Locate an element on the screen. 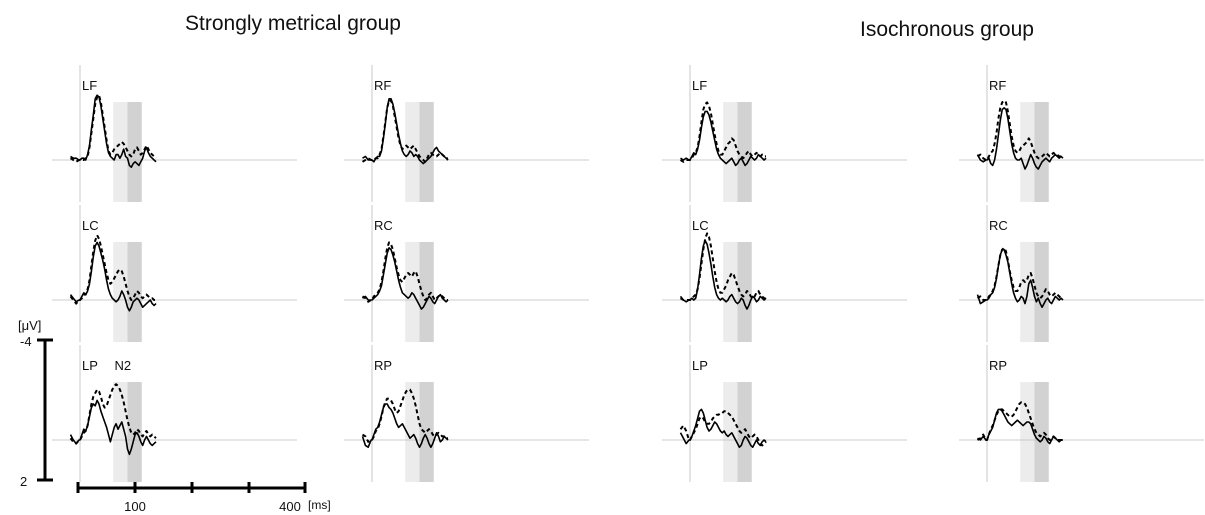 This screenshot has width=1205, height=515. trace-dashed-strong-RC is located at coordinates (404, 272).